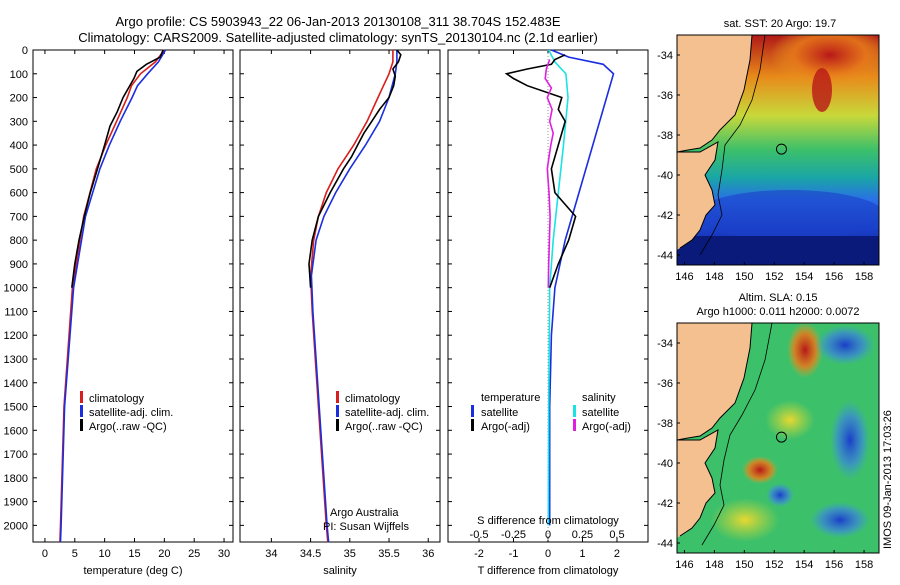 The width and height of the screenshot is (900, 585). I want to click on y-tick-label: 800, so click(19, 241).